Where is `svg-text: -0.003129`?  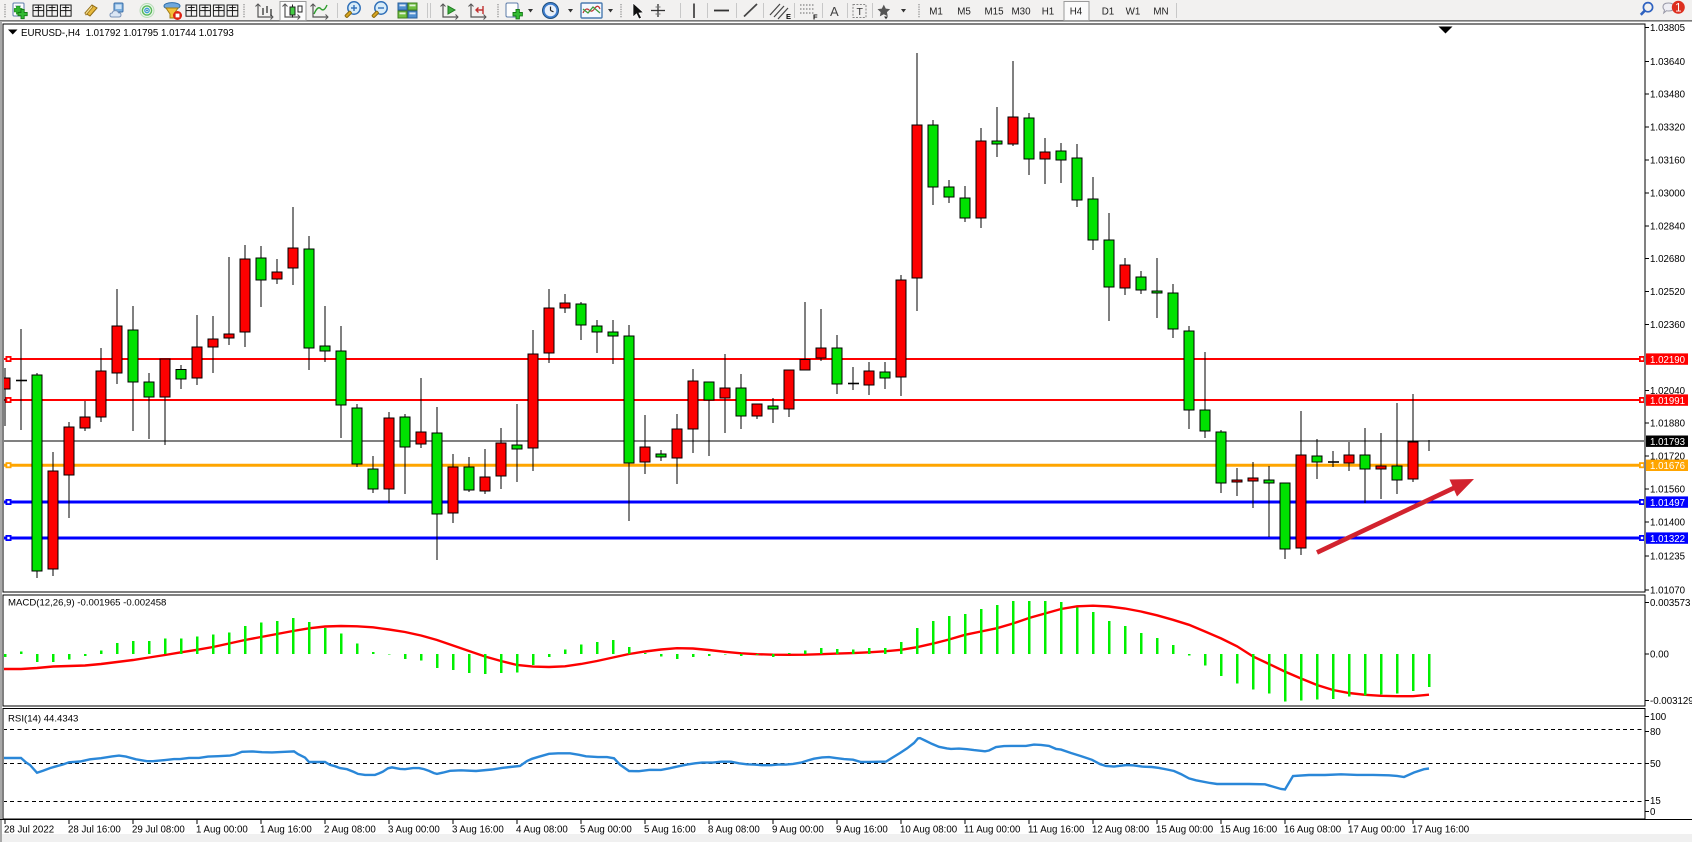 svg-text: -0.003129 is located at coordinates (1671, 701).